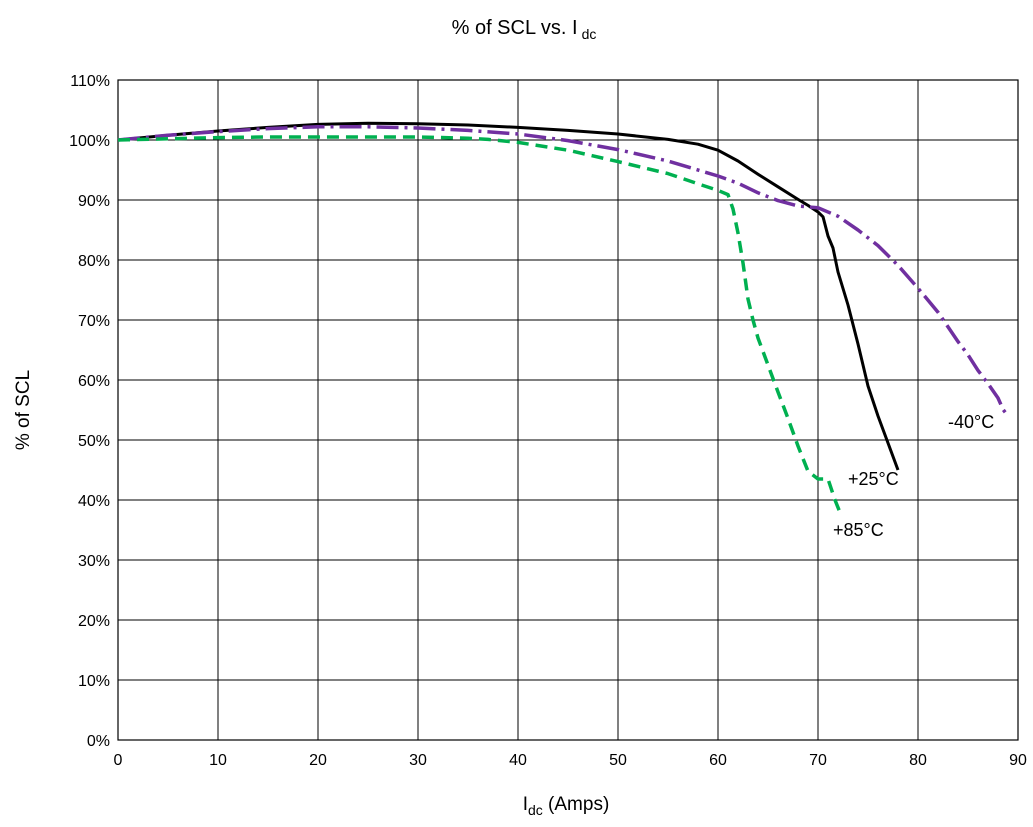 Image resolution: width=1033 pixels, height=827 pixels. I want to click on y-tick-label: 100%, so click(89, 141).